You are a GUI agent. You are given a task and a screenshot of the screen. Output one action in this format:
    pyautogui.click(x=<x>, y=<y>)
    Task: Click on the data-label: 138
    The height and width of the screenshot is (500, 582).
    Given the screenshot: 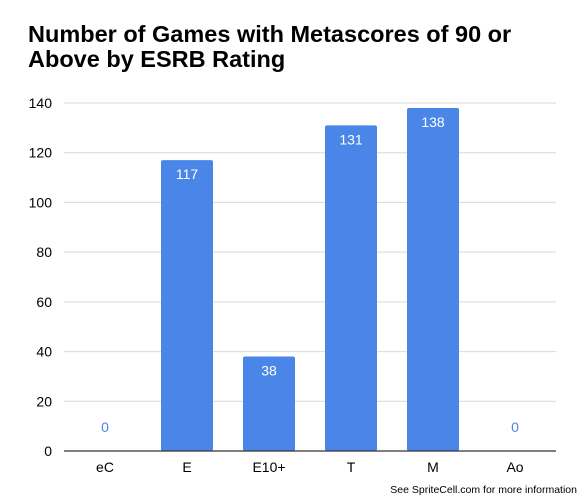 What is the action you would take?
    pyautogui.click(x=433, y=122)
    